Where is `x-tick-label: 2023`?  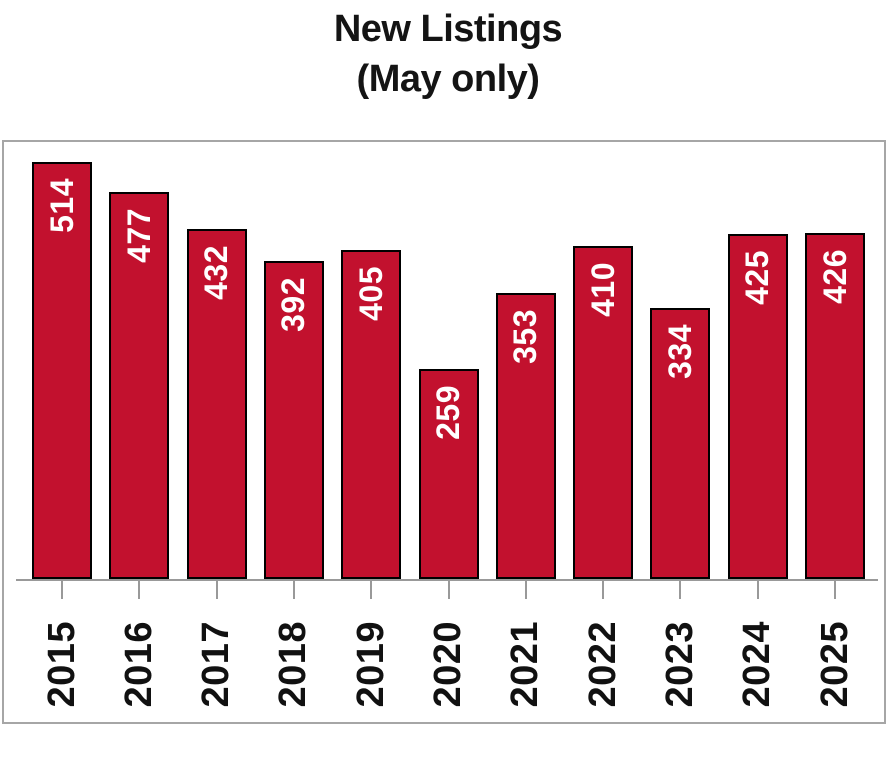 x-tick-label: 2023 is located at coordinates (680, 664).